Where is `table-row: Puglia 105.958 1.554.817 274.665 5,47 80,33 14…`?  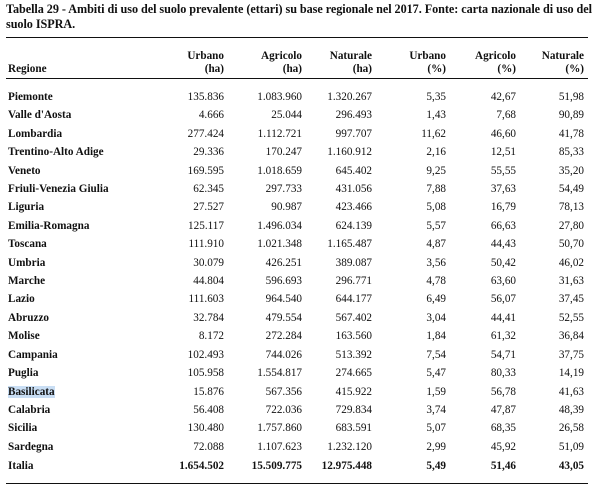
table-row: Puglia 105.958 1.554.817 274.665 5,47 80,33 14… is located at coordinates (297, 373).